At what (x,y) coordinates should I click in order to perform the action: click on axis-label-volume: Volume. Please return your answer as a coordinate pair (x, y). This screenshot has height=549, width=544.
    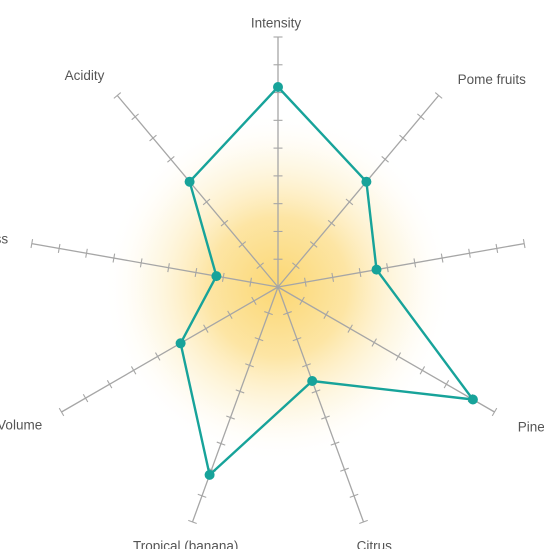
    Looking at the image, I should click on (21, 425).